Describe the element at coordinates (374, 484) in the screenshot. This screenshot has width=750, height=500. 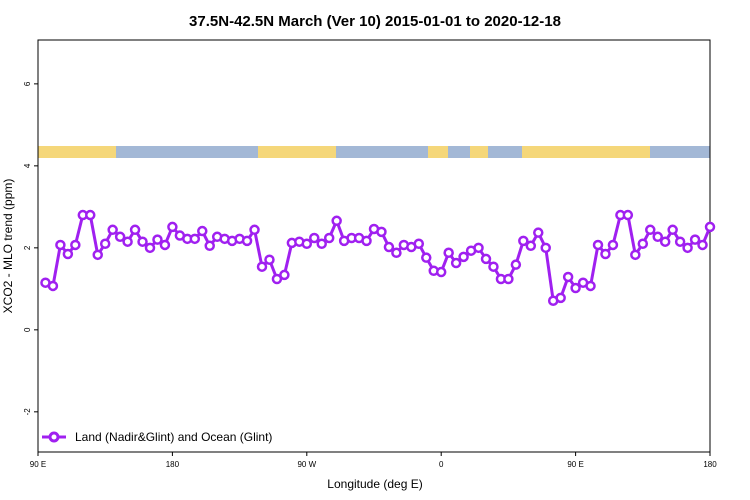
I see `x-axis-label: Longitude (deg E)` at that location.